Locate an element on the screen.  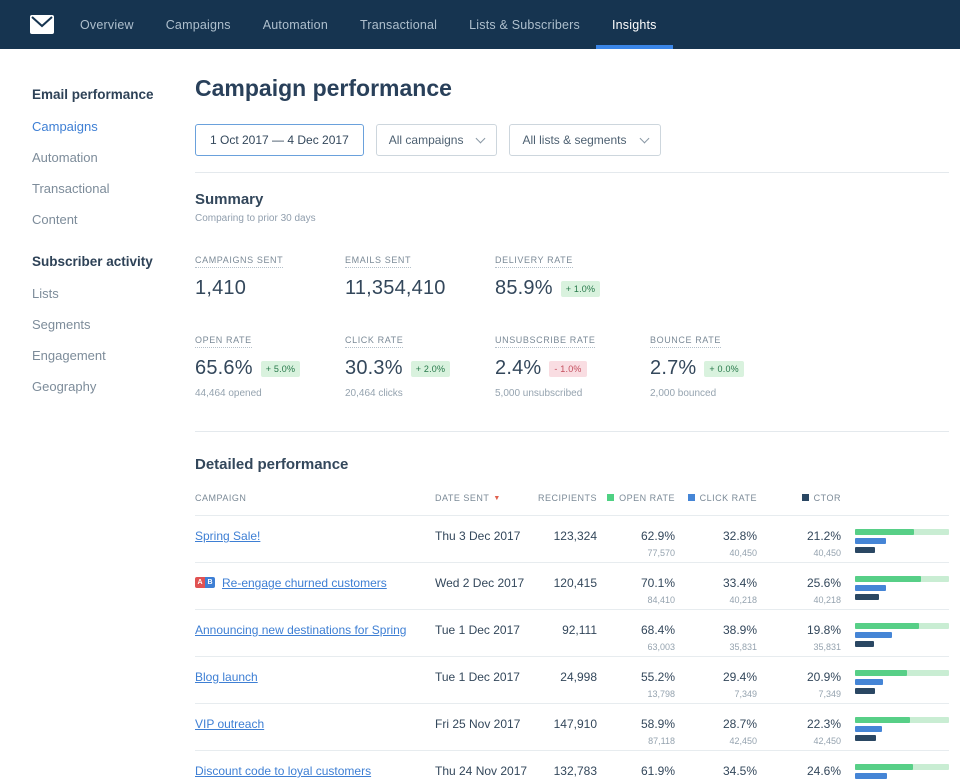
open-rate-value: 62.9% is located at coordinates (657, 536).